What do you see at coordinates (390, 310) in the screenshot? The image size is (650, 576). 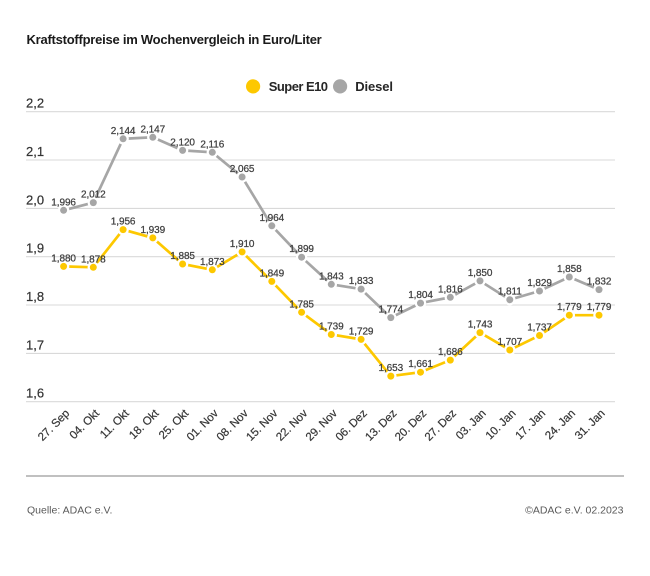 I see `svg-text: 1,774` at bounding box center [390, 310].